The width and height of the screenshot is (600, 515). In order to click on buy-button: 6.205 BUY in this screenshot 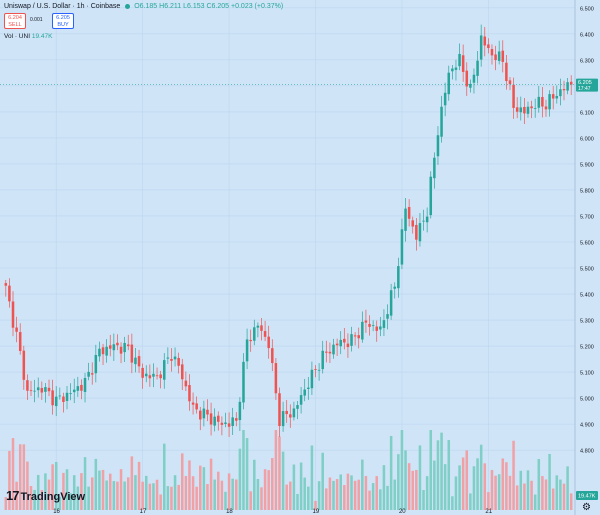, I will do `click(63, 21)`.